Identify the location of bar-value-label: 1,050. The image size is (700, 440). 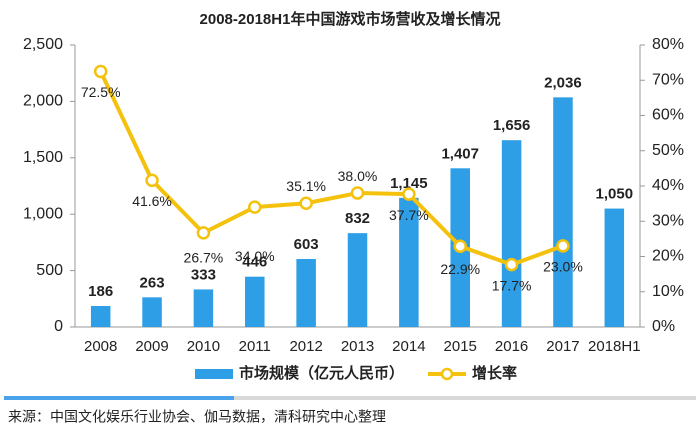
(615, 194).